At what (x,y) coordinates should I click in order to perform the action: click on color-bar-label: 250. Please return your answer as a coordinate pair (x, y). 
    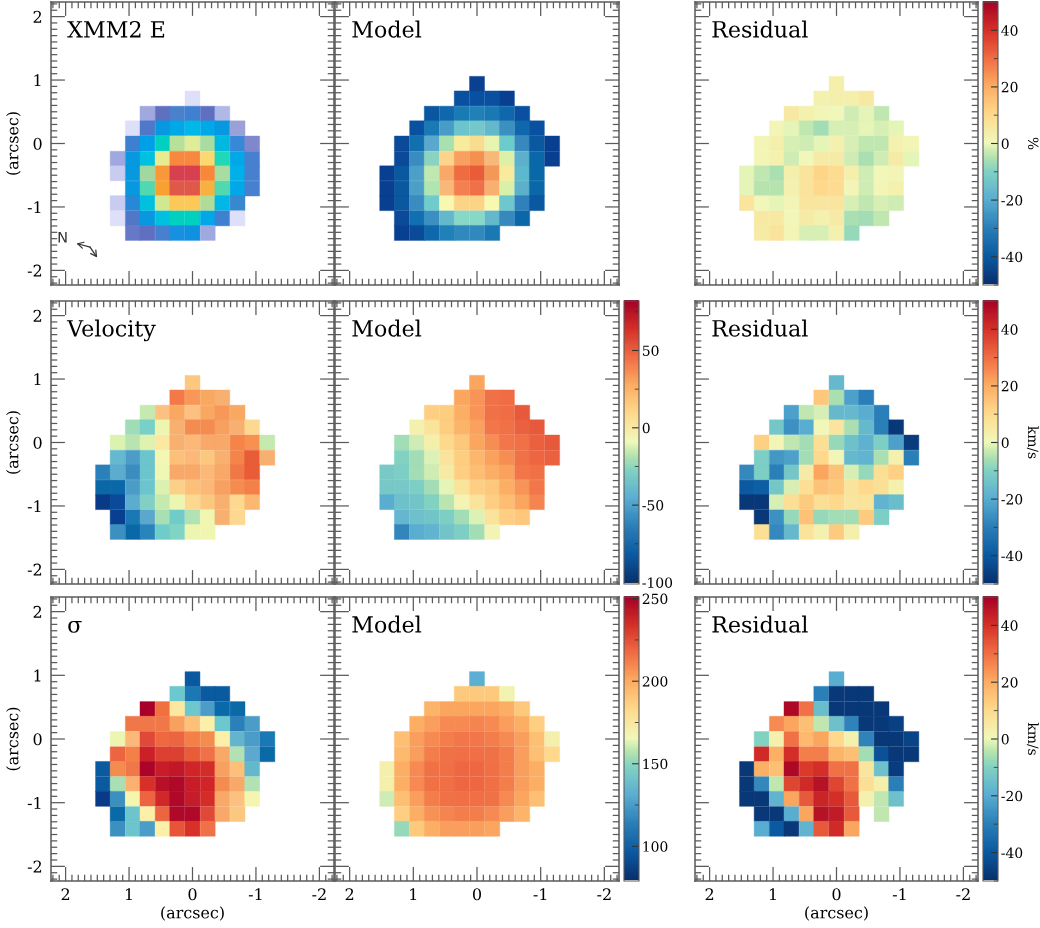
    Looking at the image, I should click on (655, 599).